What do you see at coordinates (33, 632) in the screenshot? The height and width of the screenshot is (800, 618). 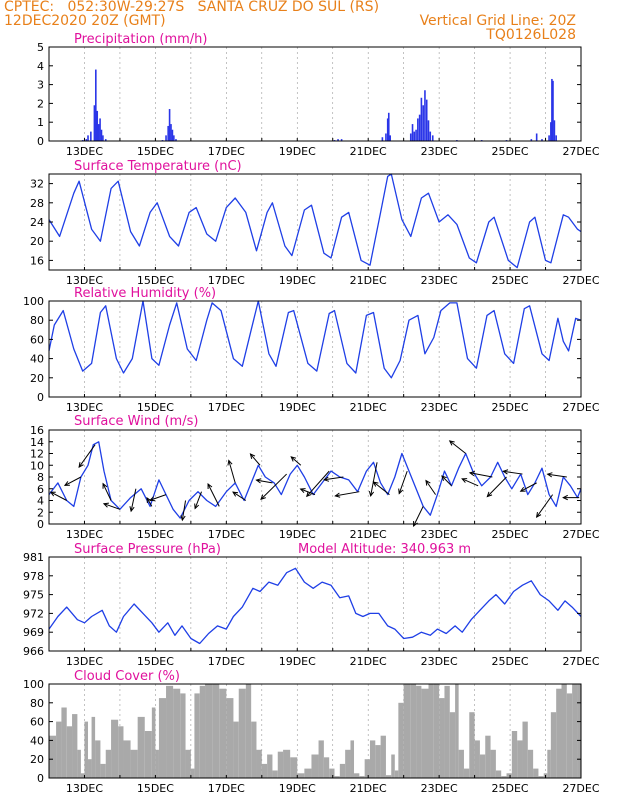 I see `y-tick-label: 969` at bounding box center [33, 632].